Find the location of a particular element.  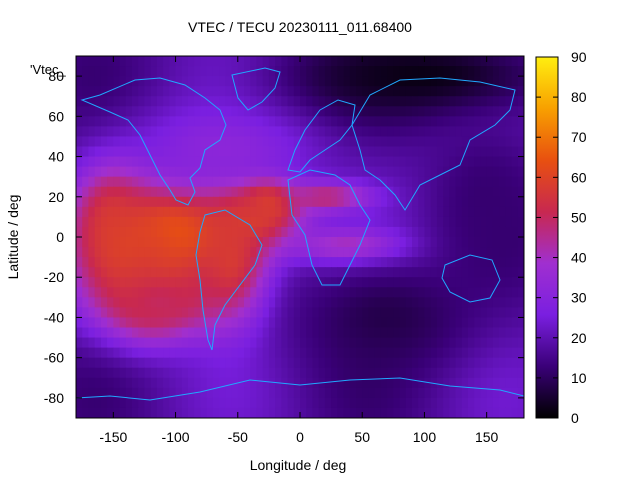

y-tick-label: 20 is located at coordinates (56, 197).